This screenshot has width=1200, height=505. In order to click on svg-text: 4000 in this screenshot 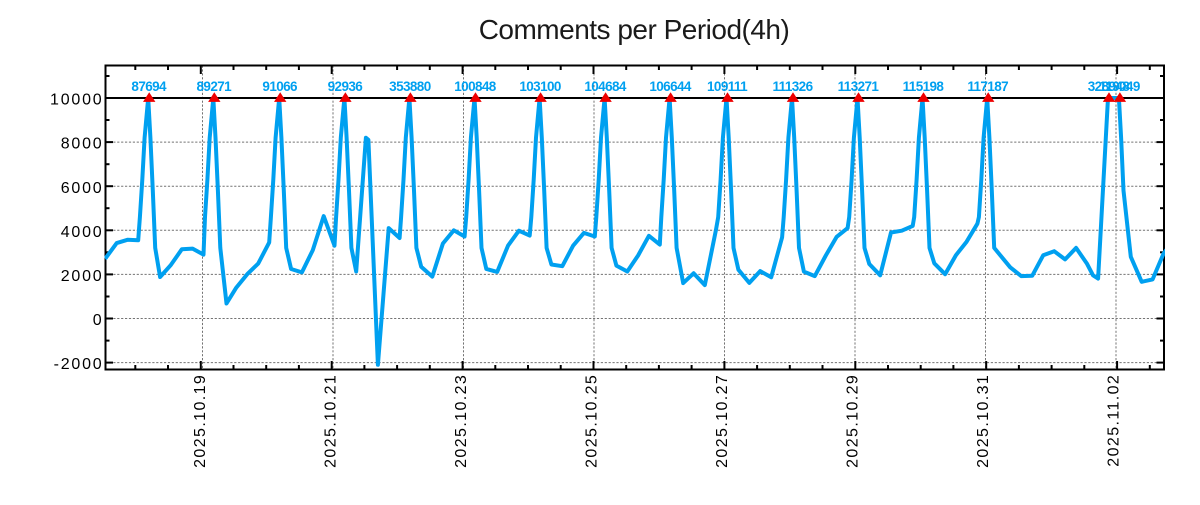, I will do `click(82, 232)`.